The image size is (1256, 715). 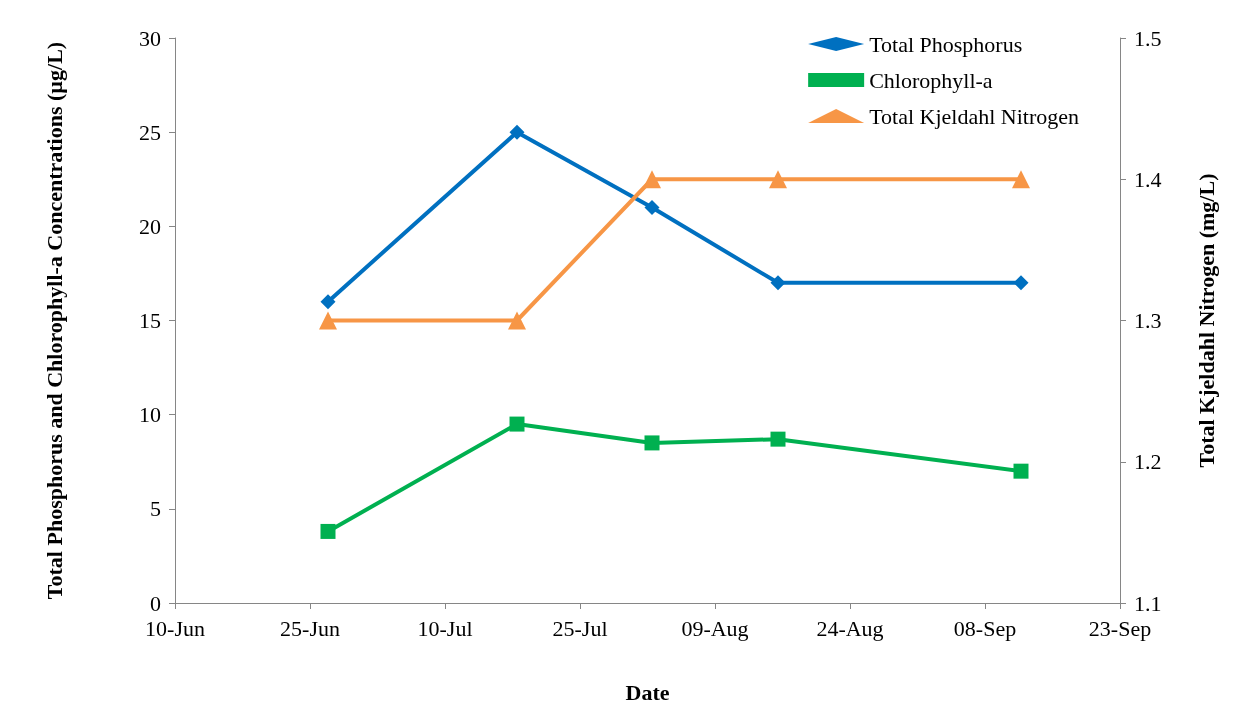 I want to click on y2-tick-label: 1.2, so click(x=1148, y=462).